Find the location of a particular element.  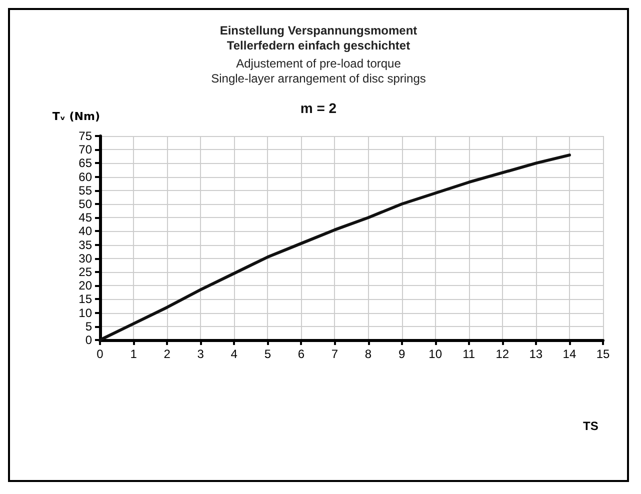

y-tick-label: 15 is located at coordinates (85, 299).